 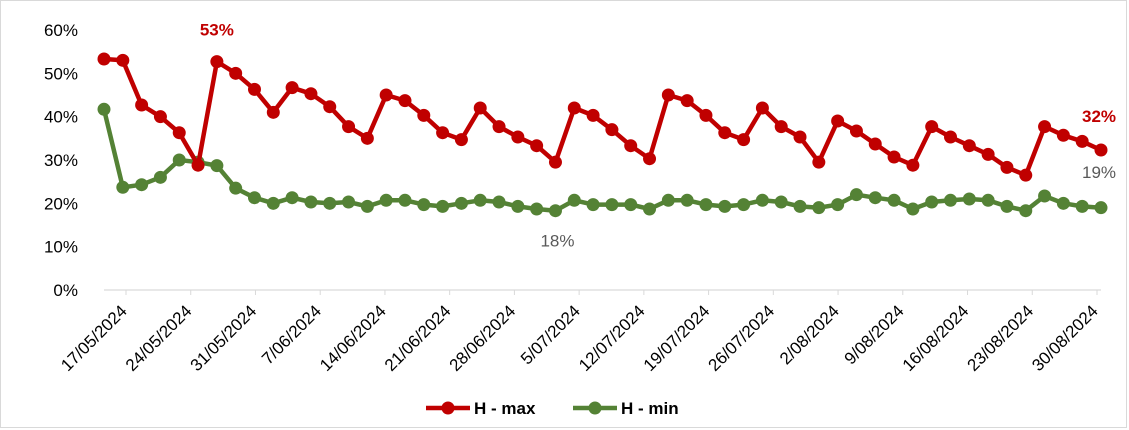 I want to click on x-tick-label: 28/06/2024, so click(x=483, y=338).